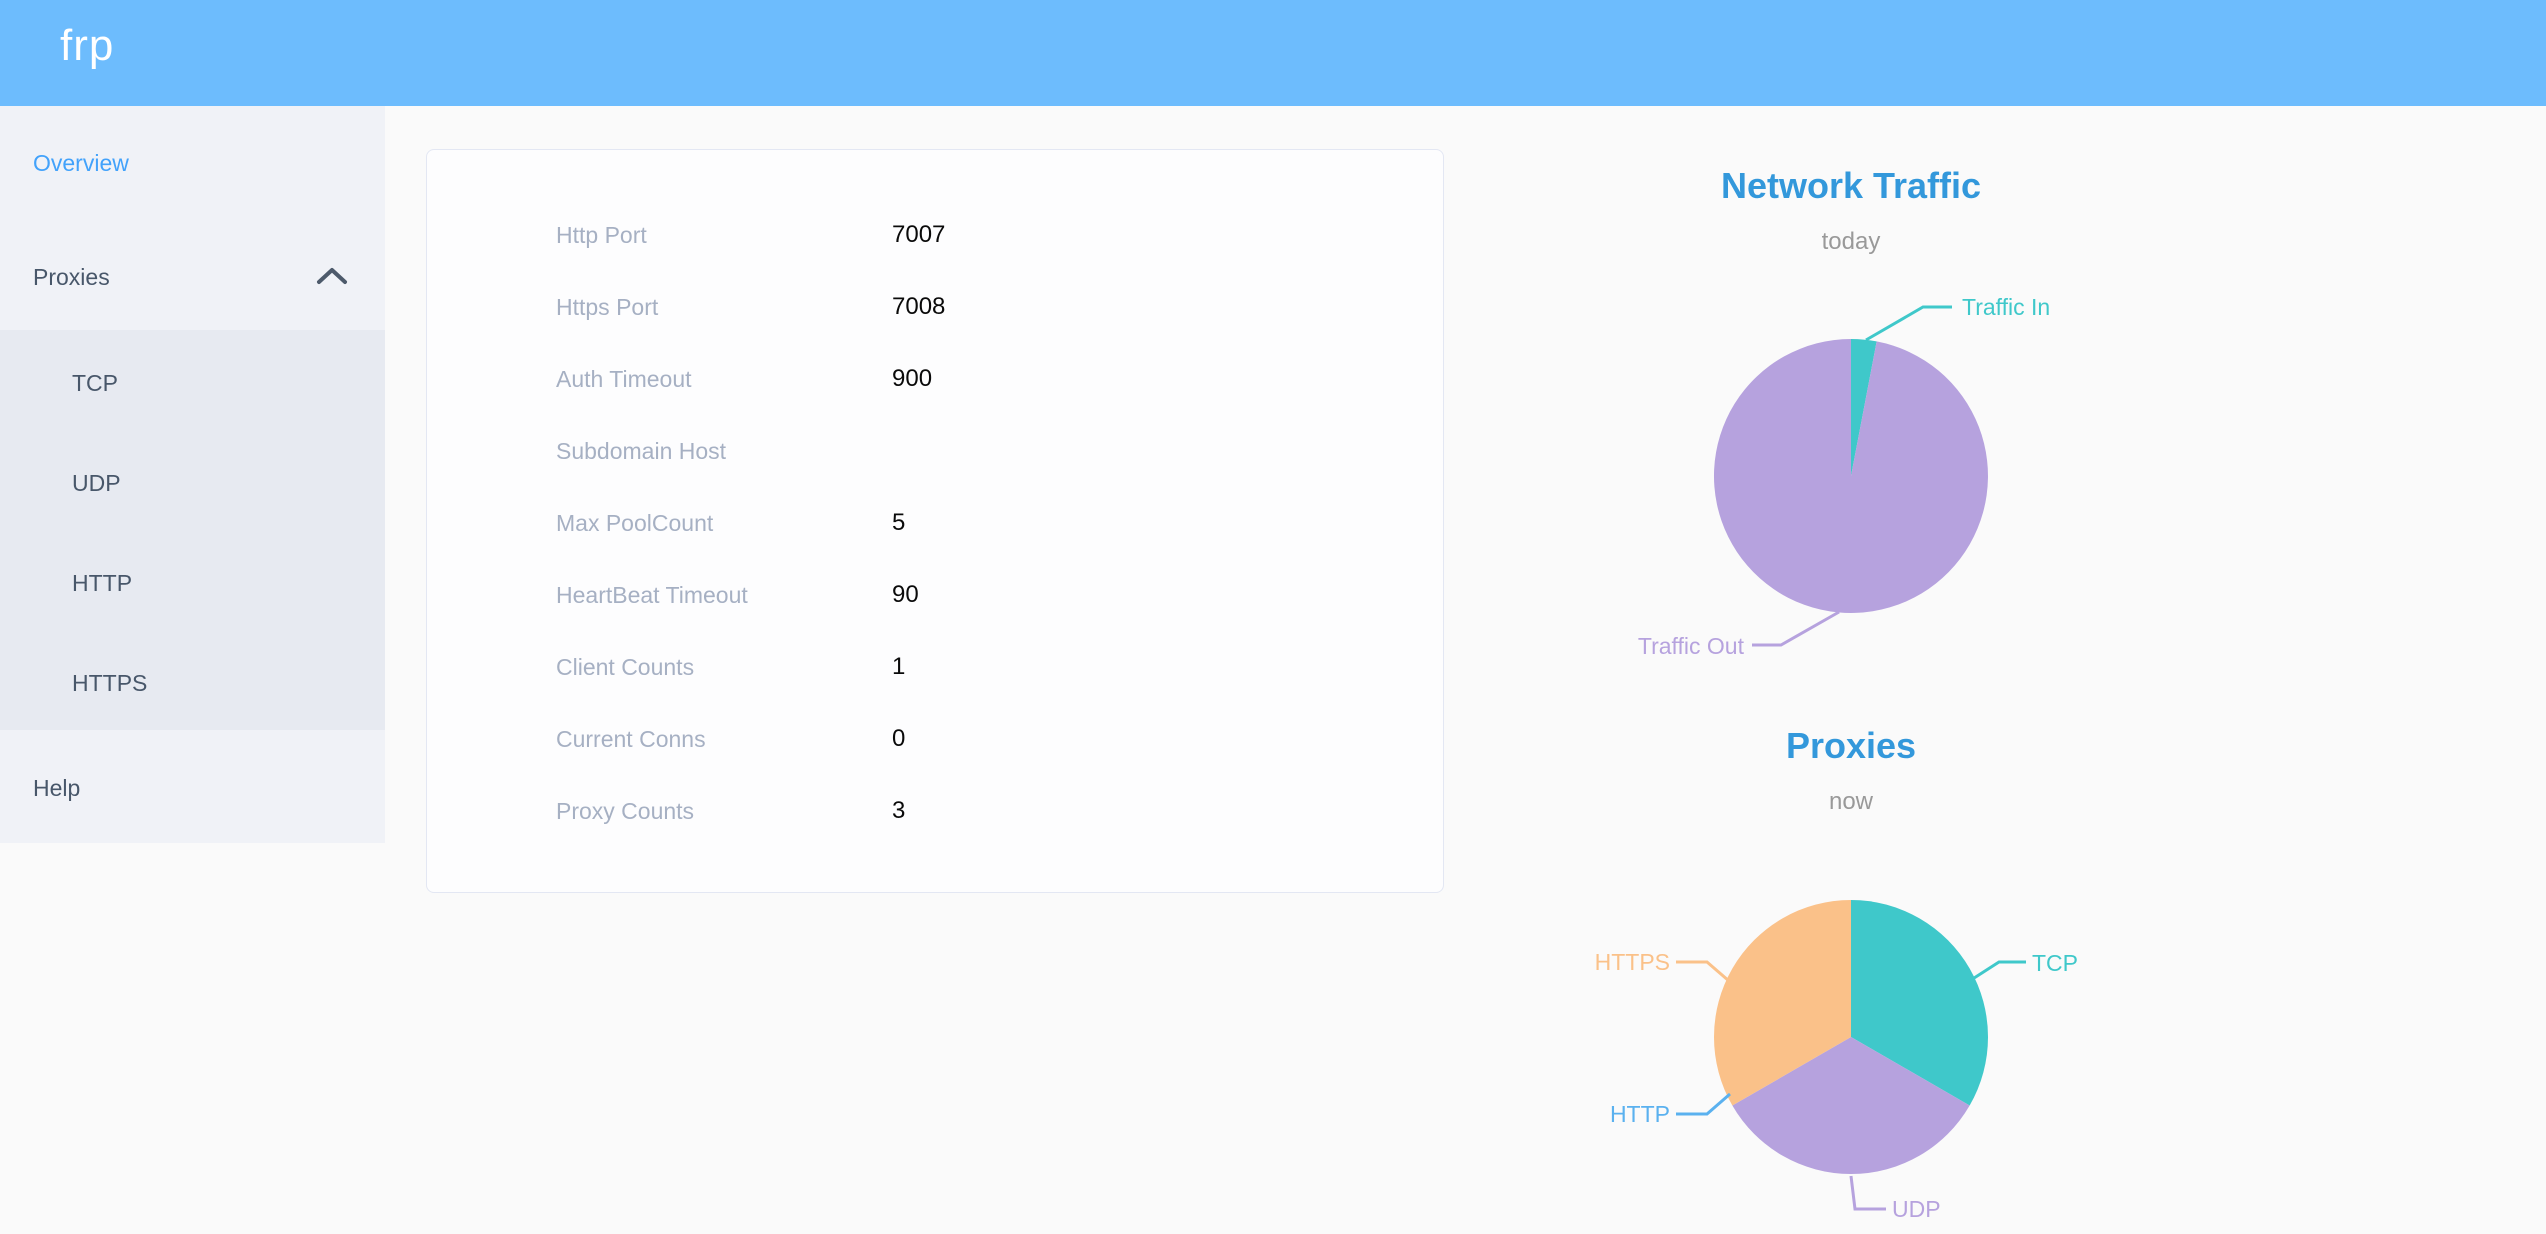  I want to click on row-label: Https Port, so click(607, 306).